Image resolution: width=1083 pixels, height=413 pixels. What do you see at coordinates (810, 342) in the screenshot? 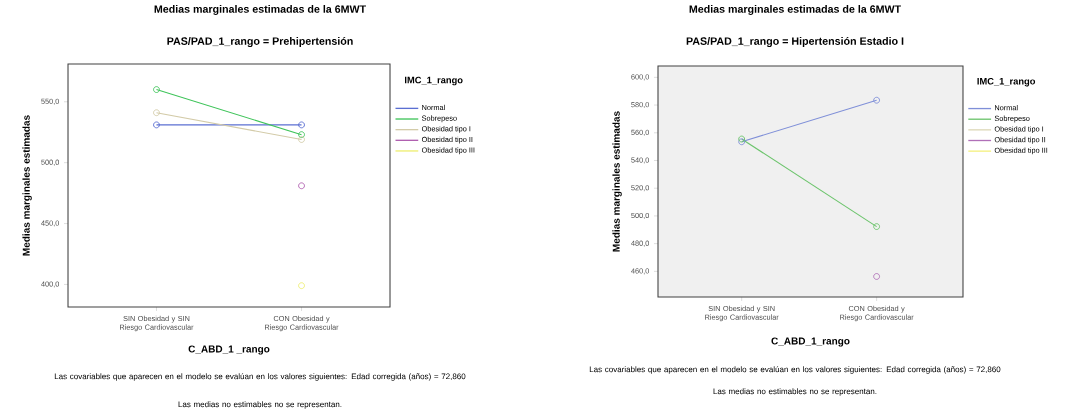
I see `x-axis-title: C_ABD_1_rango` at bounding box center [810, 342].